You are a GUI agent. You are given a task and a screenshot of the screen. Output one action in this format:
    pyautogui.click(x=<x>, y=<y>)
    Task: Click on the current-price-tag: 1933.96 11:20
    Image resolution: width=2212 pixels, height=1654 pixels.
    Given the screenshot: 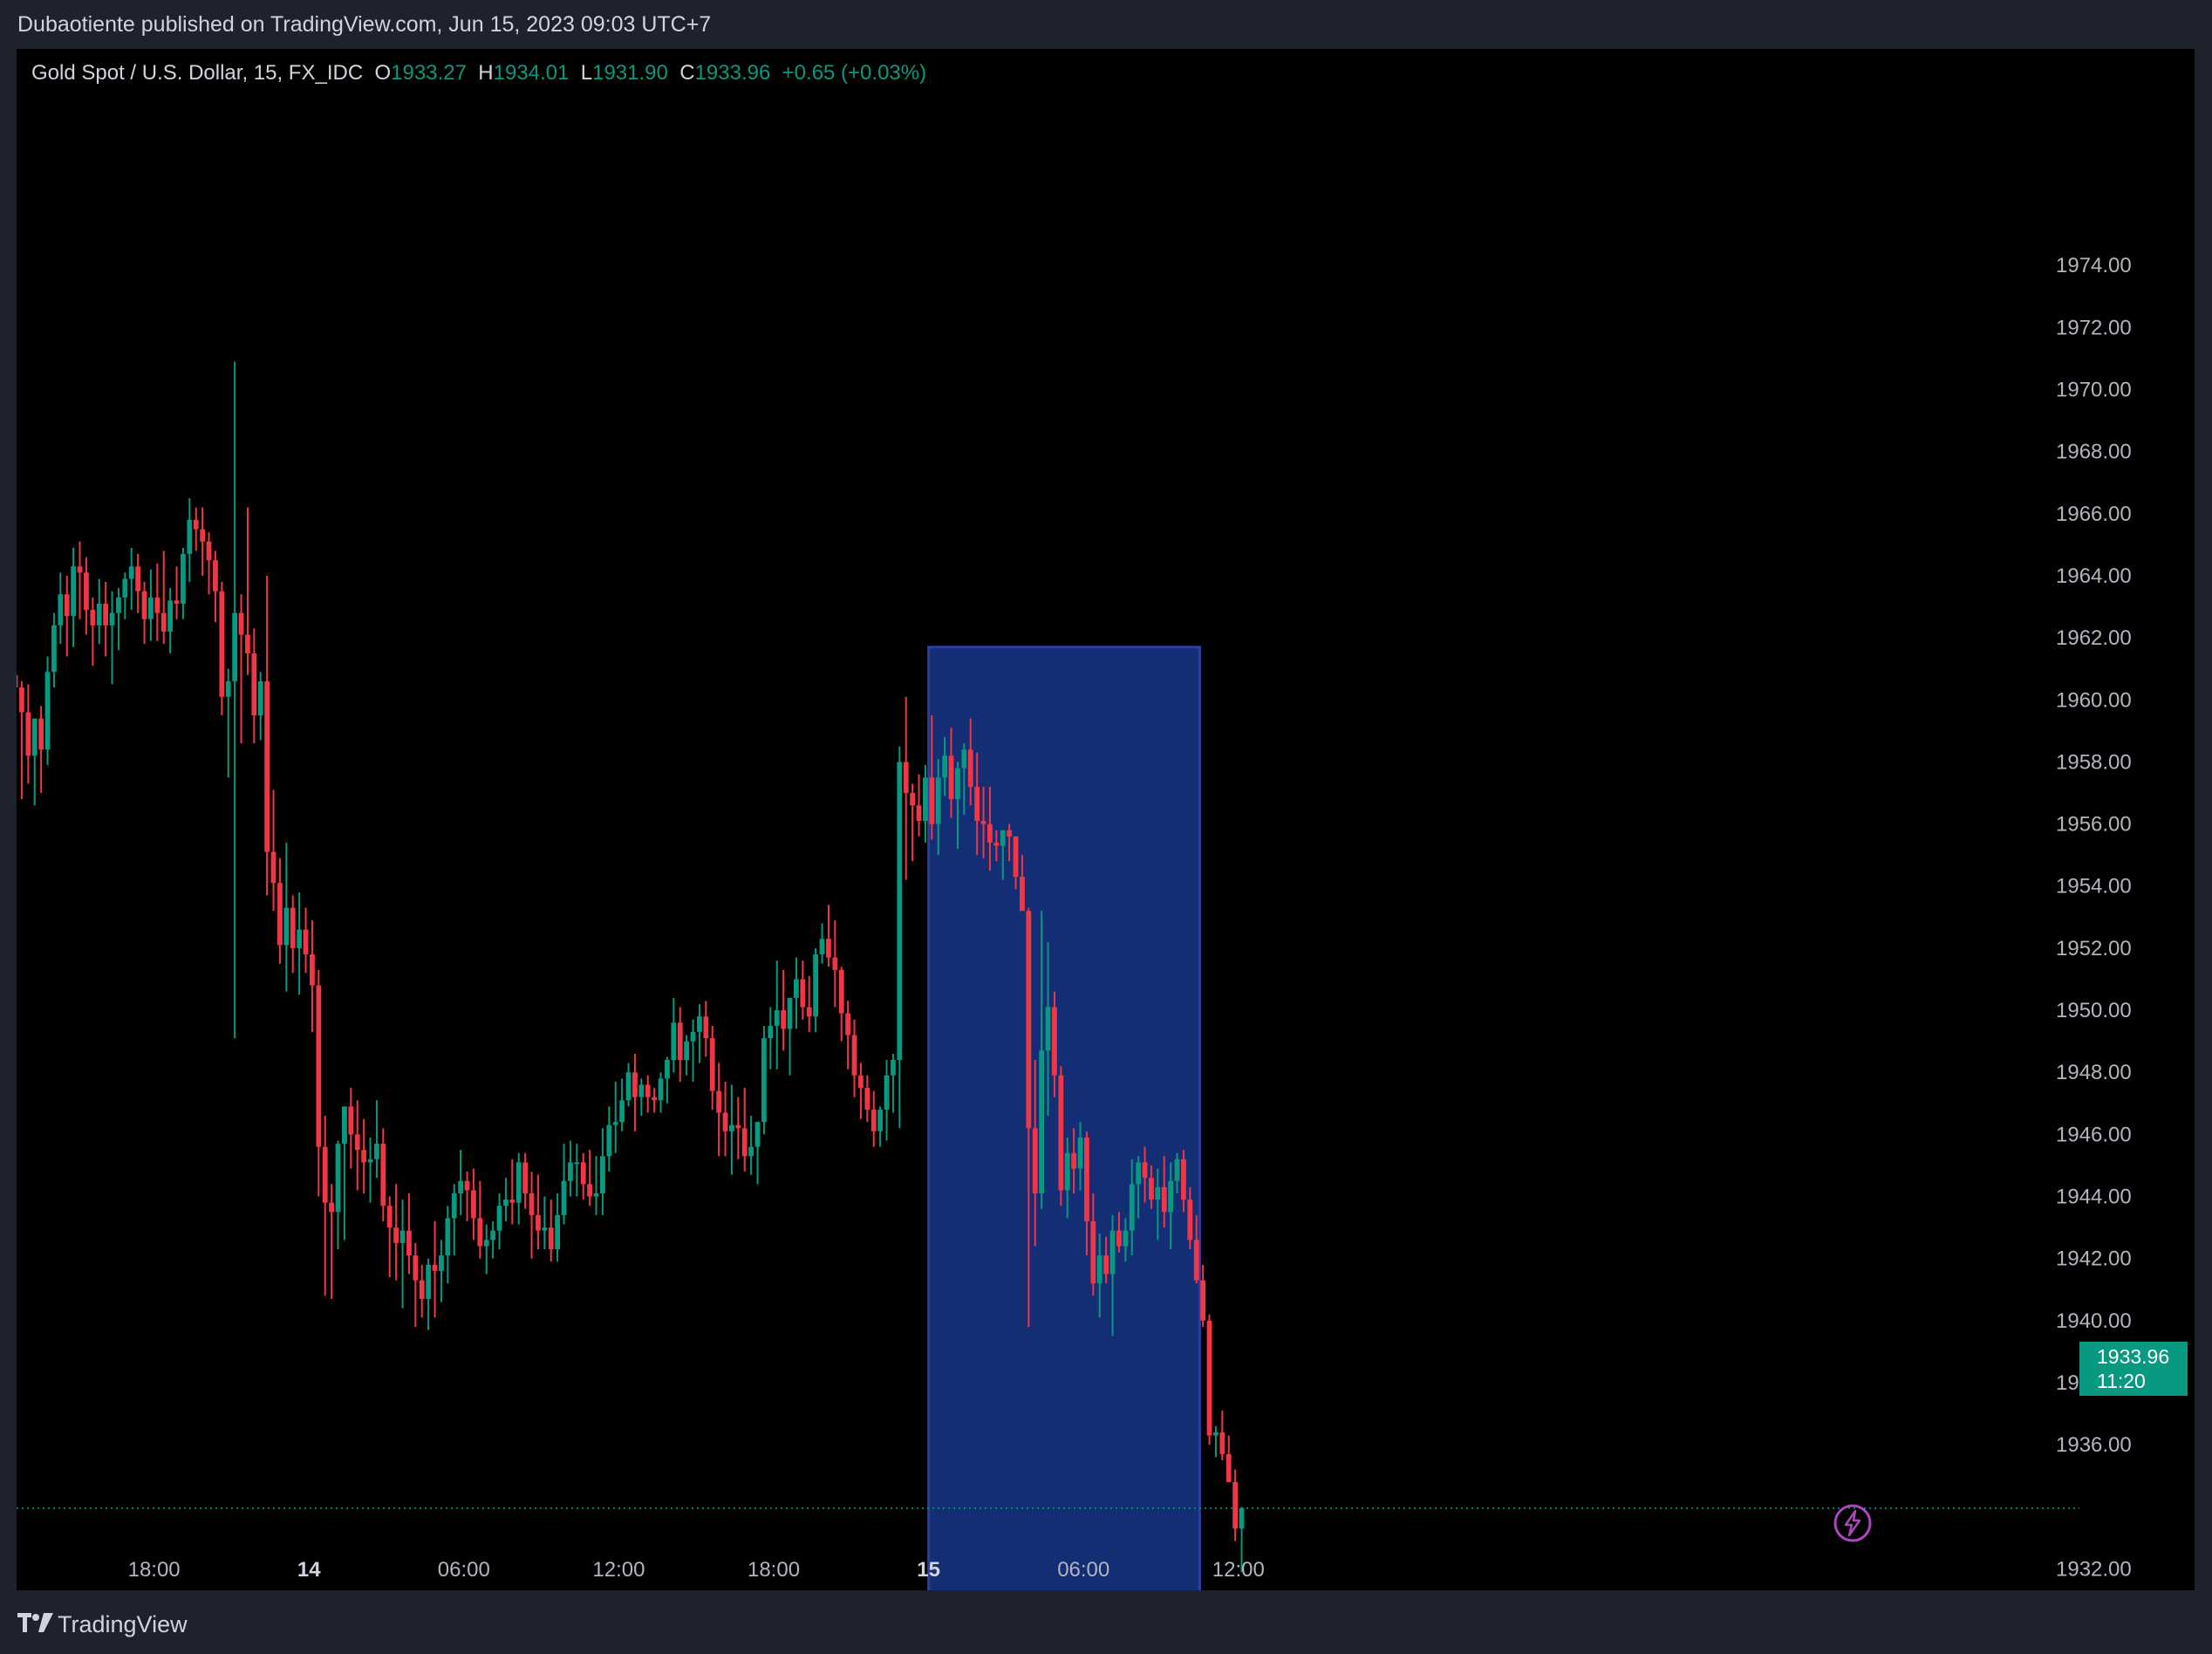 What is the action you would take?
    pyautogui.click(x=2133, y=1369)
    